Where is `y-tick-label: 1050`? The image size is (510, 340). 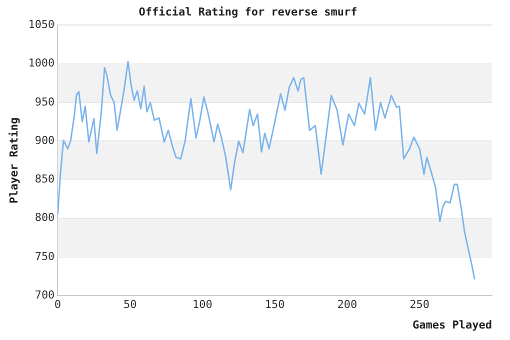 y-tick-label: 1050 is located at coordinates (41, 25).